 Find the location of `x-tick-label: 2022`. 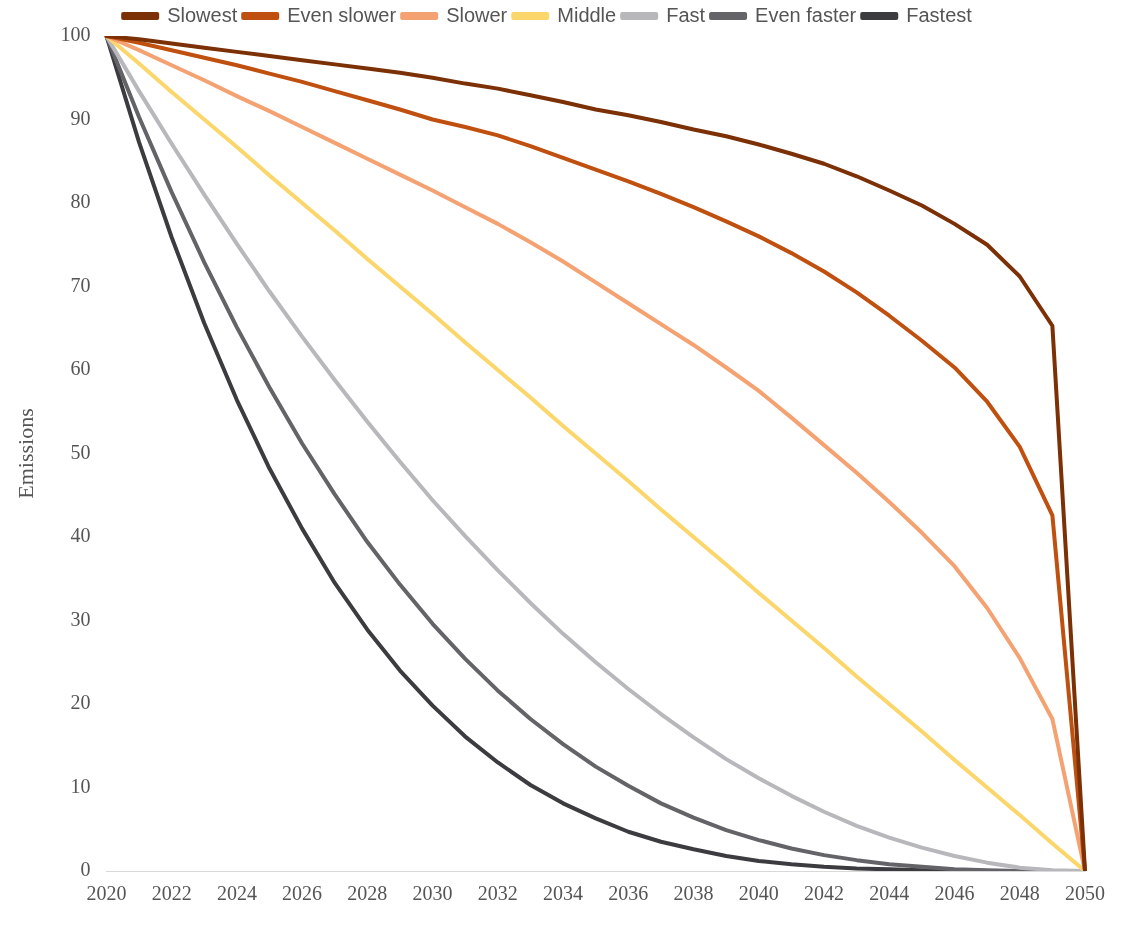

x-tick-label: 2022 is located at coordinates (171, 893).